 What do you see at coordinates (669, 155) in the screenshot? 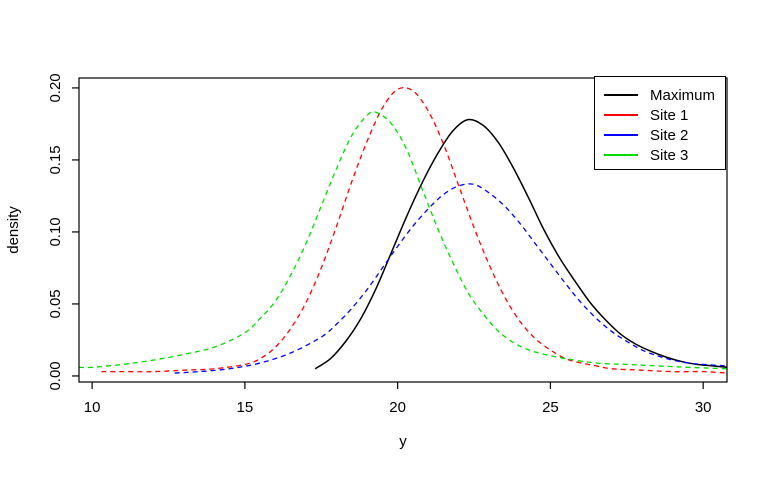
I see `legend-label: Site 3` at bounding box center [669, 155].